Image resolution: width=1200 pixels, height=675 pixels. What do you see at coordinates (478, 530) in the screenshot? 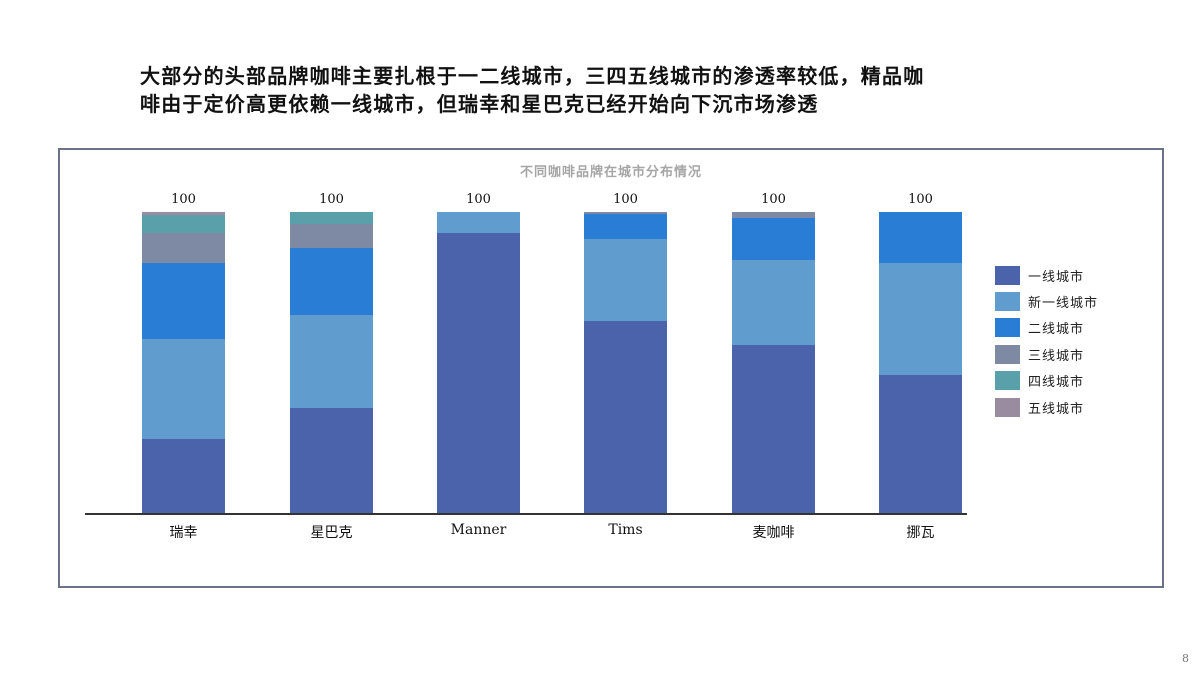
I see `x-axis-category-label: Manner` at bounding box center [478, 530].